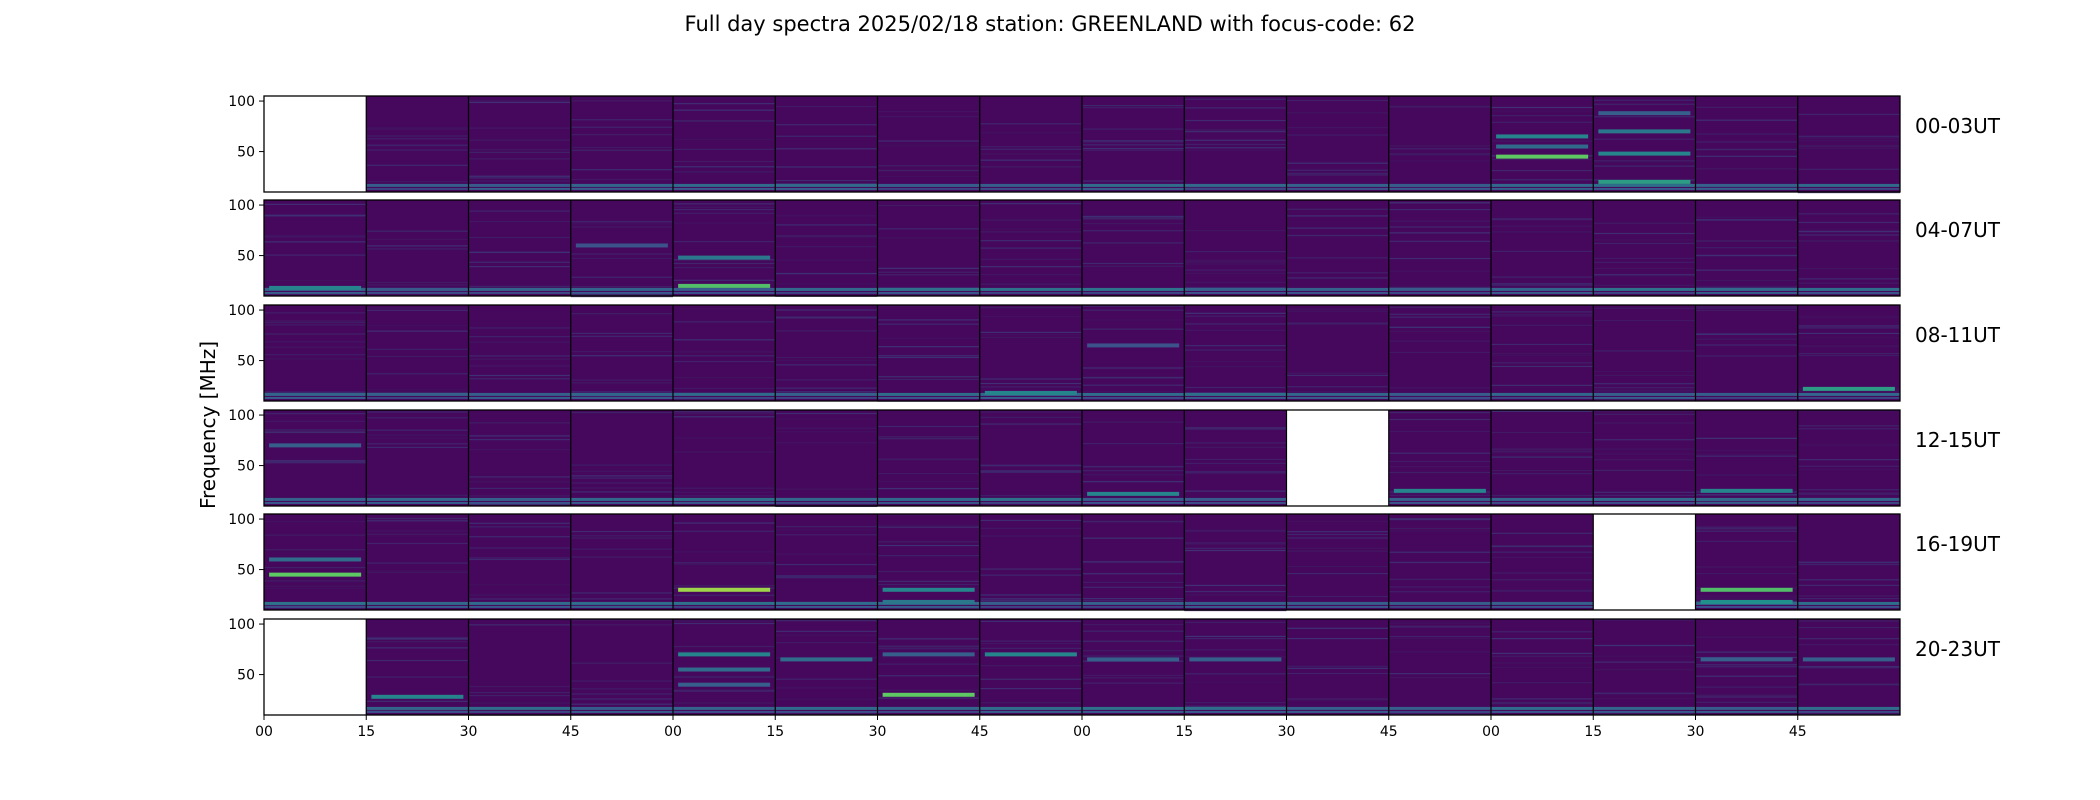 The width and height of the screenshot is (2100, 800). I want to click on spectra-row: 100 50 08-11UT, so click(1114, 352).